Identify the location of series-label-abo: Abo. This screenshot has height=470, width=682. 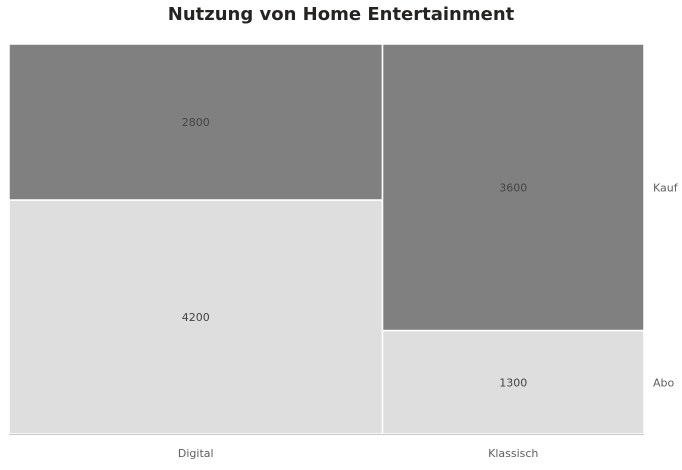
(664, 382).